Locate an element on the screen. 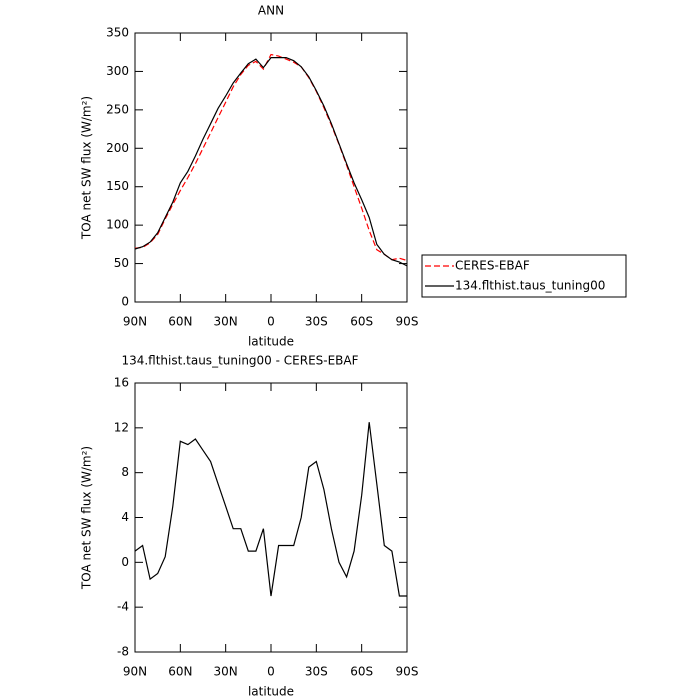  y-tick-label: 150 is located at coordinates (117, 186).